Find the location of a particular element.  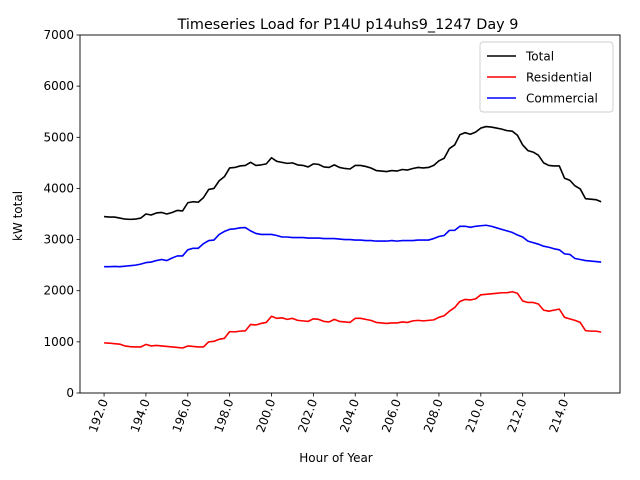

series-line-commercial is located at coordinates (353, 246).